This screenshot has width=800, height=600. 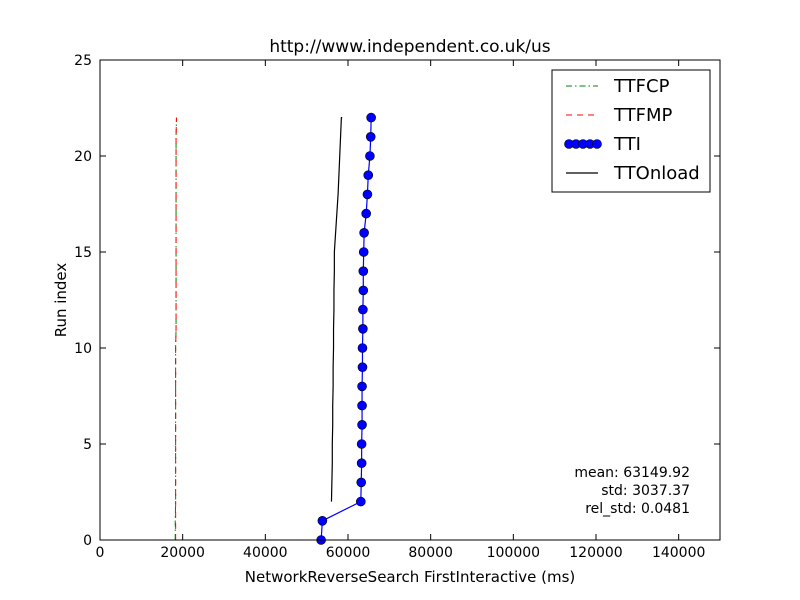 What do you see at coordinates (645, 491) in the screenshot?
I see `stat-std: std: 3037.37` at bounding box center [645, 491].